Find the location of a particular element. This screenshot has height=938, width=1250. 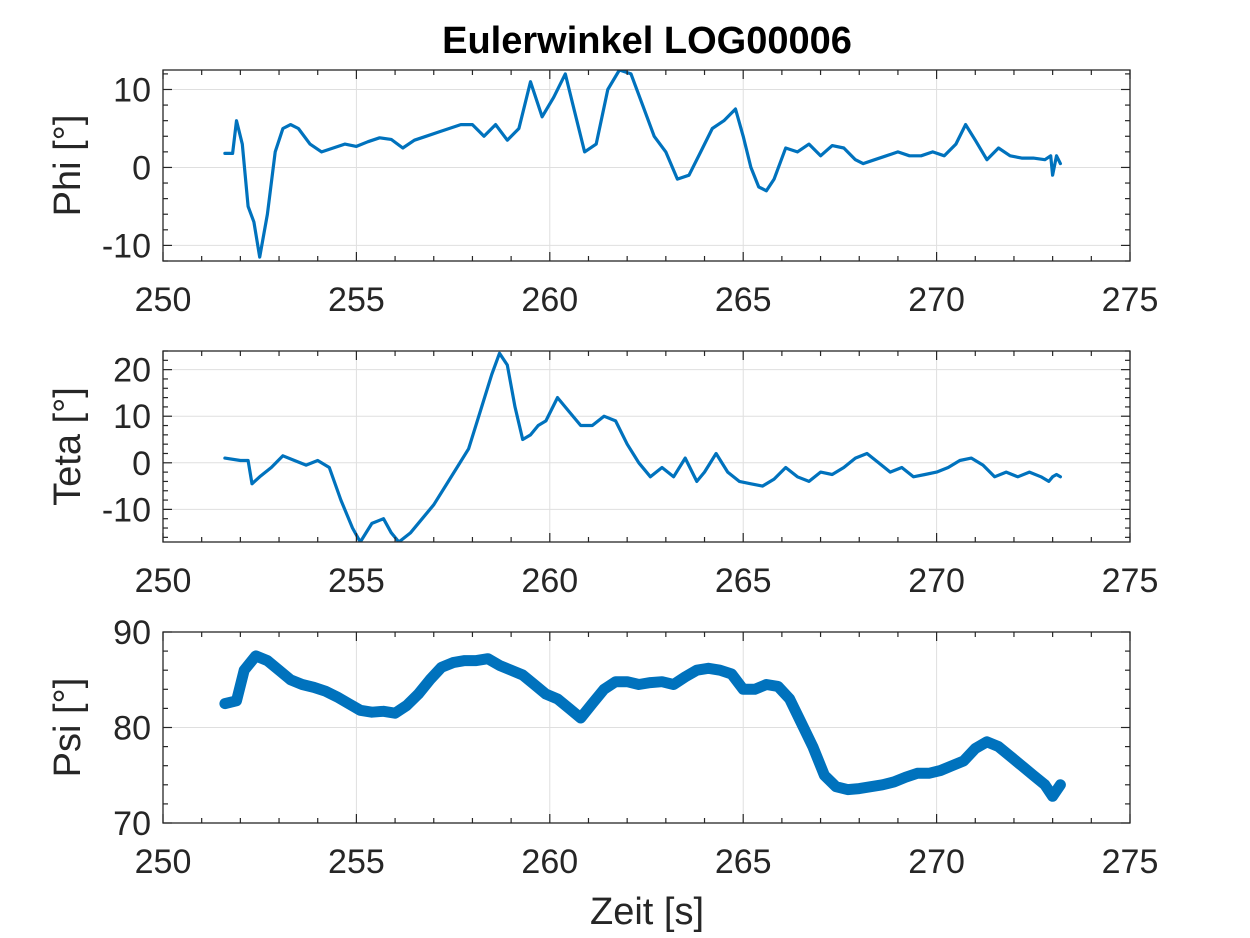

psi-y-axis-label: Psi [°] is located at coordinates (68, 728).